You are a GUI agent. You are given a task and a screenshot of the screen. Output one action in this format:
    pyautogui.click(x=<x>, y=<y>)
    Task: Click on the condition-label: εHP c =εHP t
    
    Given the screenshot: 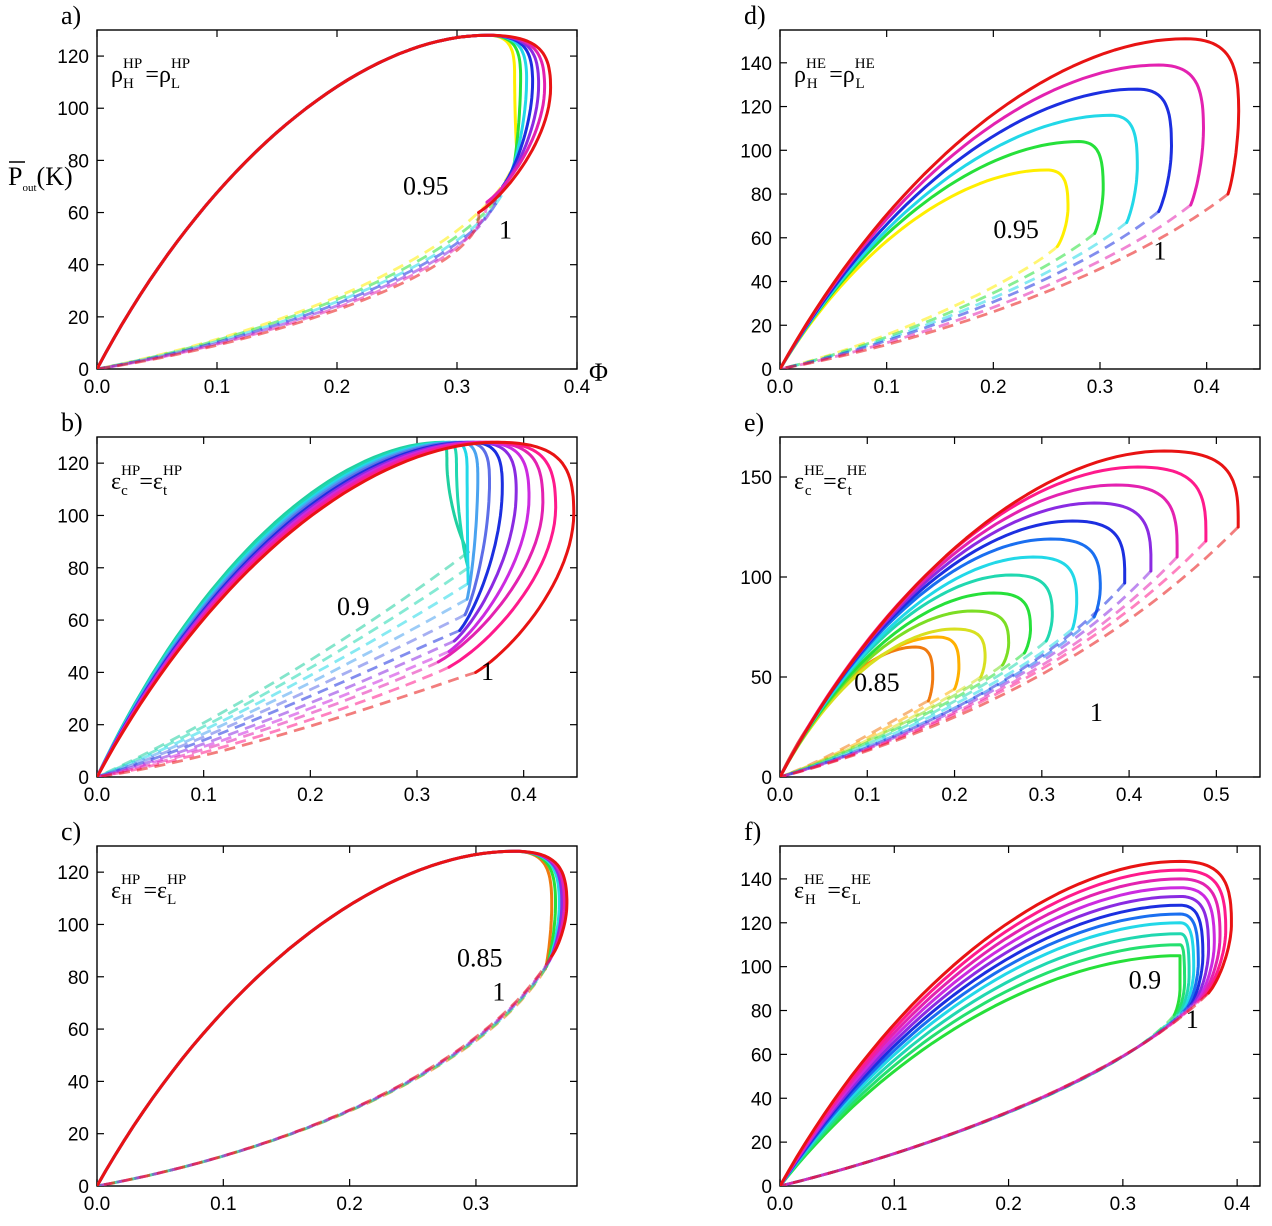 What is the action you would take?
    pyautogui.click(x=146, y=481)
    